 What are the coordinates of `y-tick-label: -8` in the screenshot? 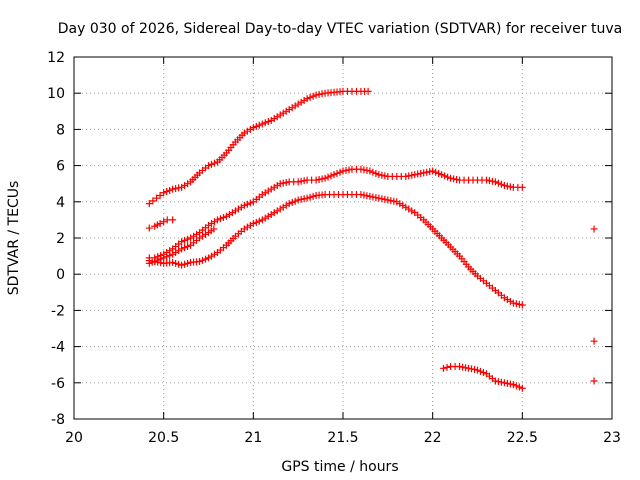 It's located at (58, 420).